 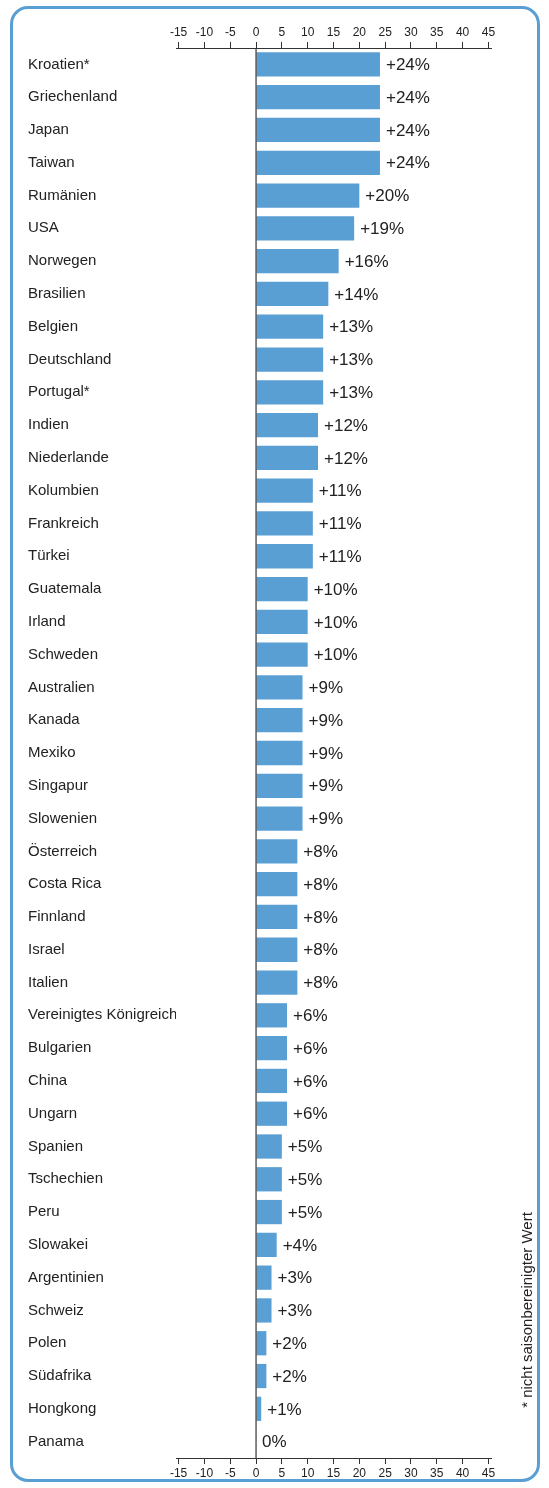 I want to click on y-tick-label: Japan, so click(x=48, y=129).